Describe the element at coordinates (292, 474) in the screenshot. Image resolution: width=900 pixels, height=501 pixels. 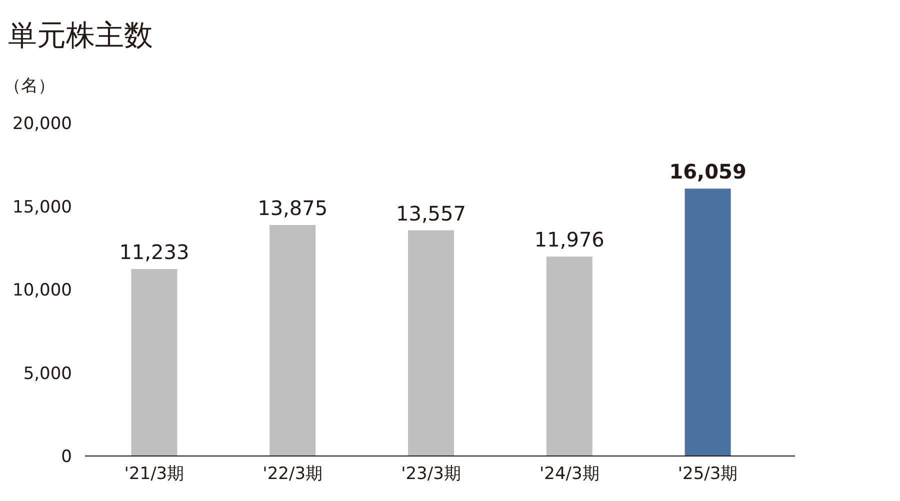
I see `x-tick-label: '22/3期` at that location.